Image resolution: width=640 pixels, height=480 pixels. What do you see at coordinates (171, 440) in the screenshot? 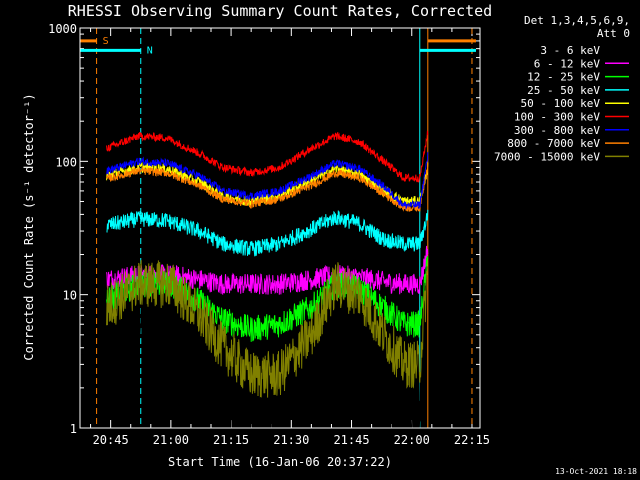
I see `x-tick-label: 21:00` at bounding box center [171, 440].